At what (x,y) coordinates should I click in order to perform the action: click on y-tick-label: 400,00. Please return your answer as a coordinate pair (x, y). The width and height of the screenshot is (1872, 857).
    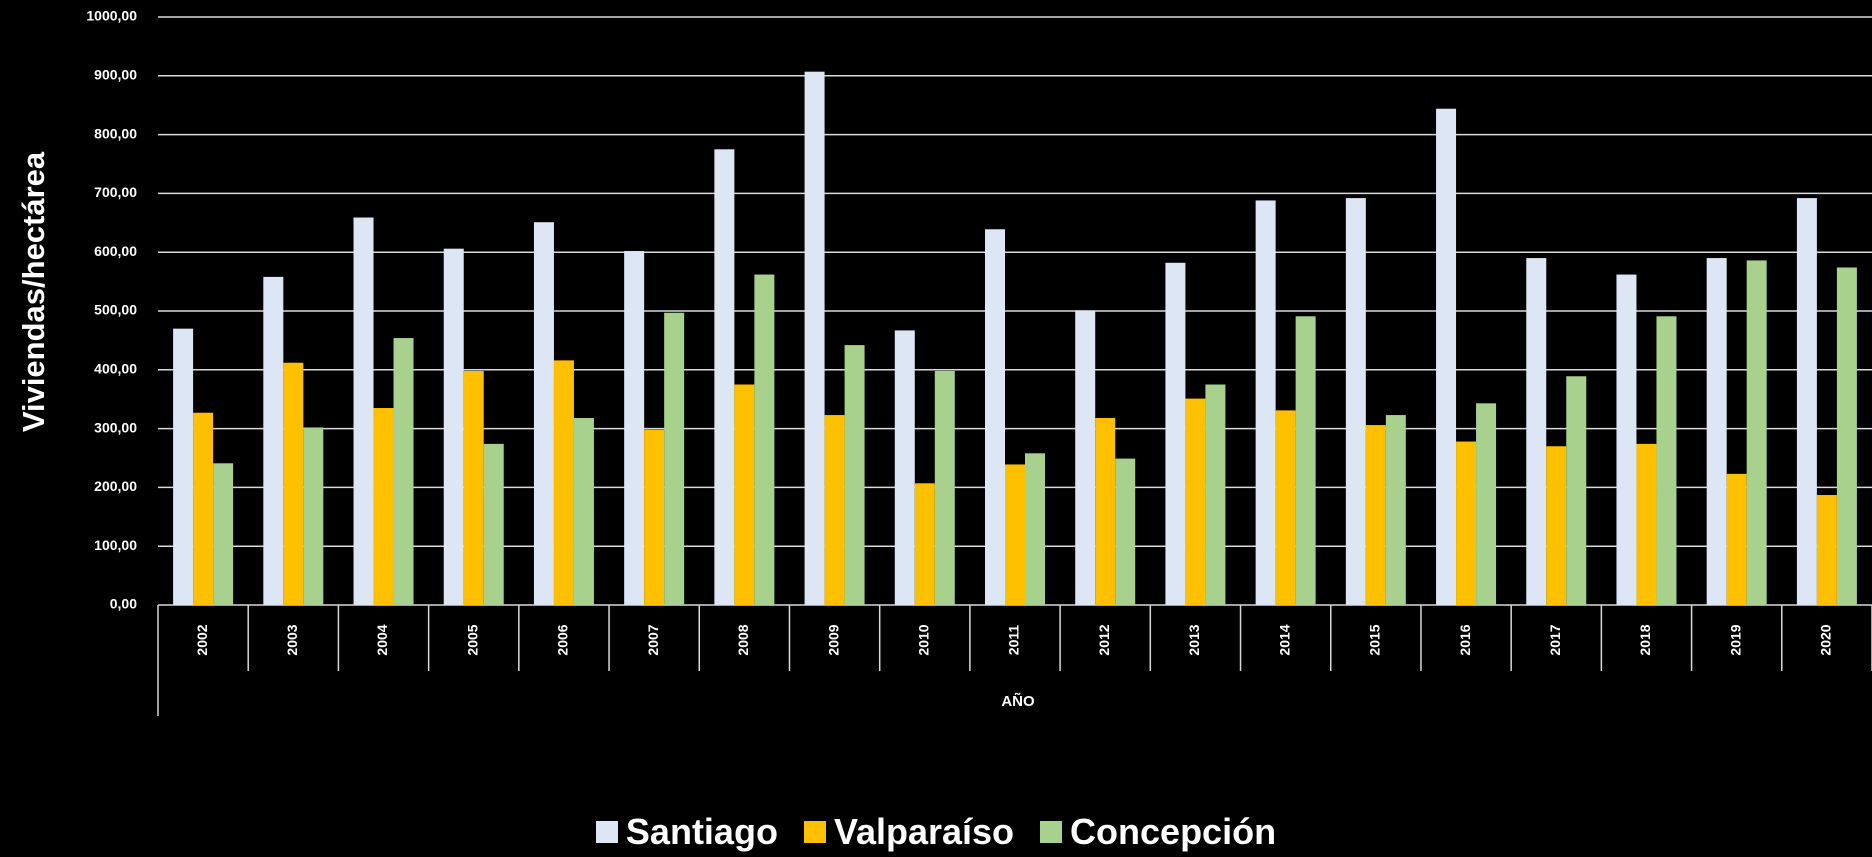
    Looking at the image, I should click on (115, 369).